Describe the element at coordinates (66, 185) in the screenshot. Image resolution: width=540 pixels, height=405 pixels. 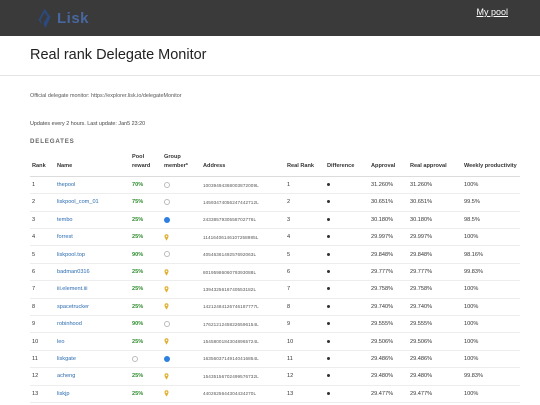
I see `delegate-name-link: thepool` at that location.